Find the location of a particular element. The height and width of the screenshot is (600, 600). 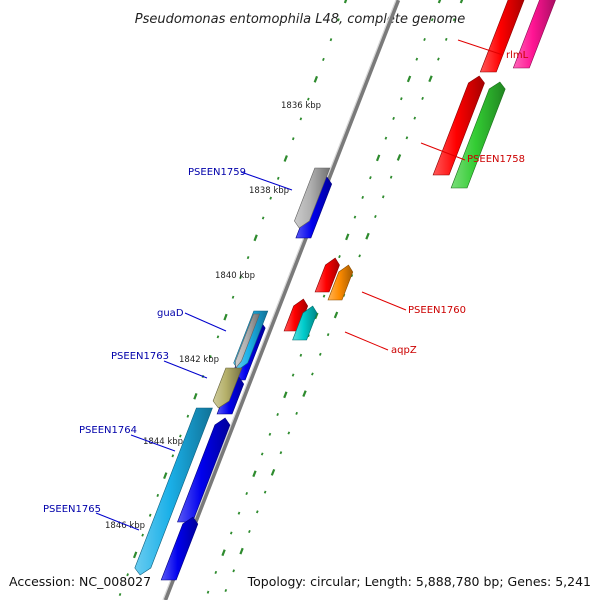

ruler-label-1836: 1836 kbp is located at coordinates (301, 106).